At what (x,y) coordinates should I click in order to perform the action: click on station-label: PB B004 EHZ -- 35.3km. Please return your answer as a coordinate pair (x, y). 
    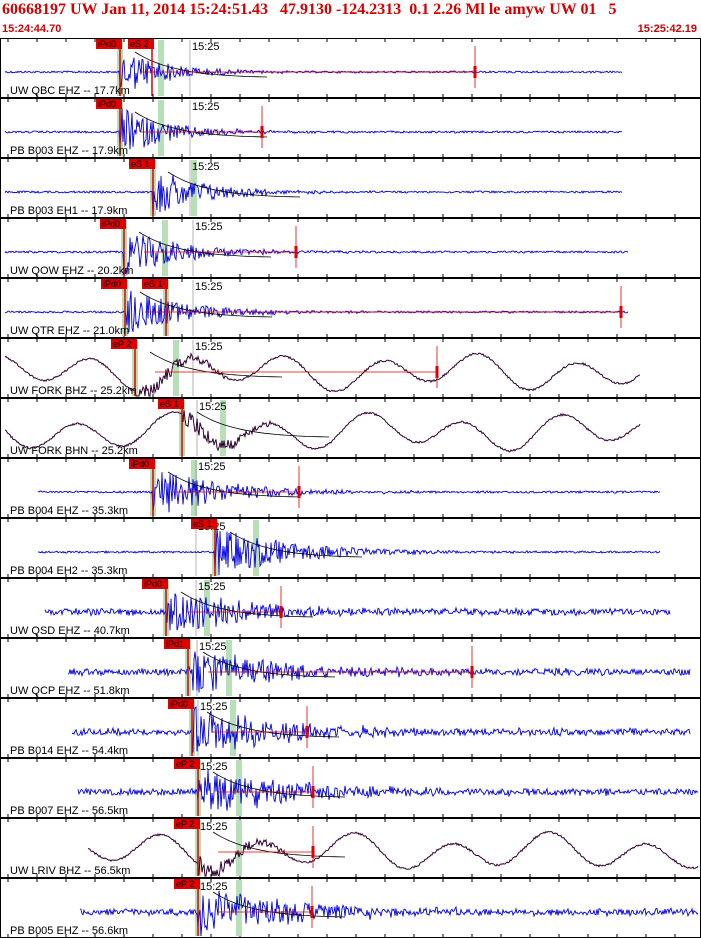
    Looking at the image, I should click on (69, 511).